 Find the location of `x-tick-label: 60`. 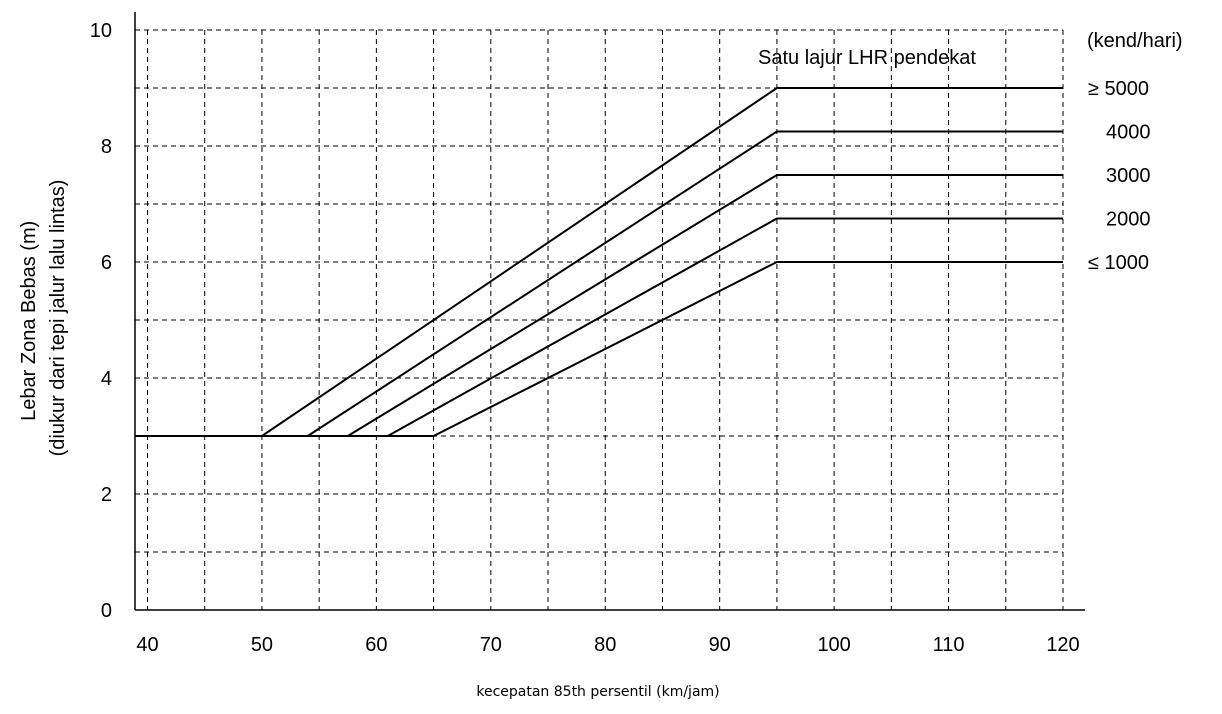

x-tick-label: 60 is located at coordinates (376, 645).